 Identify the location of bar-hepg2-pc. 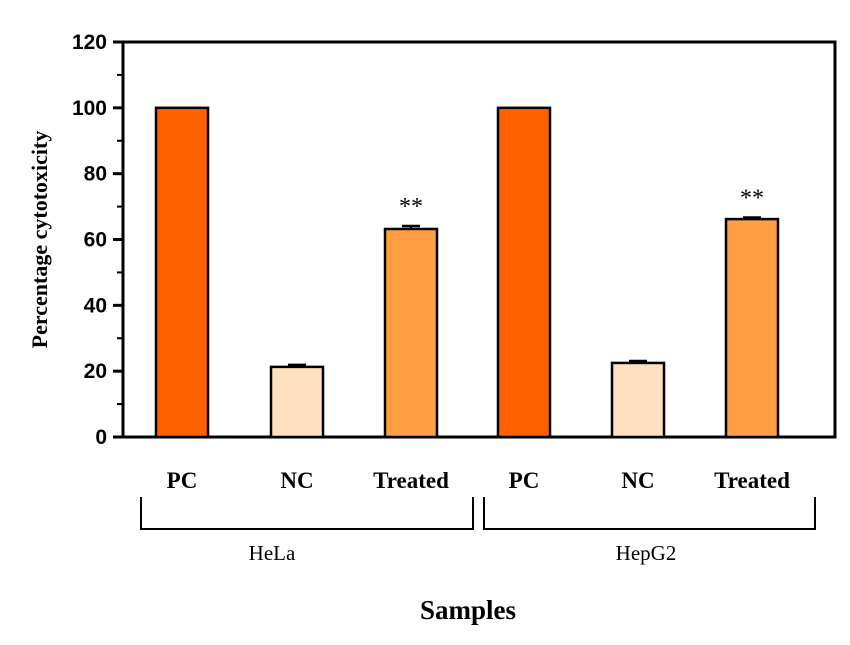
(524, 272).